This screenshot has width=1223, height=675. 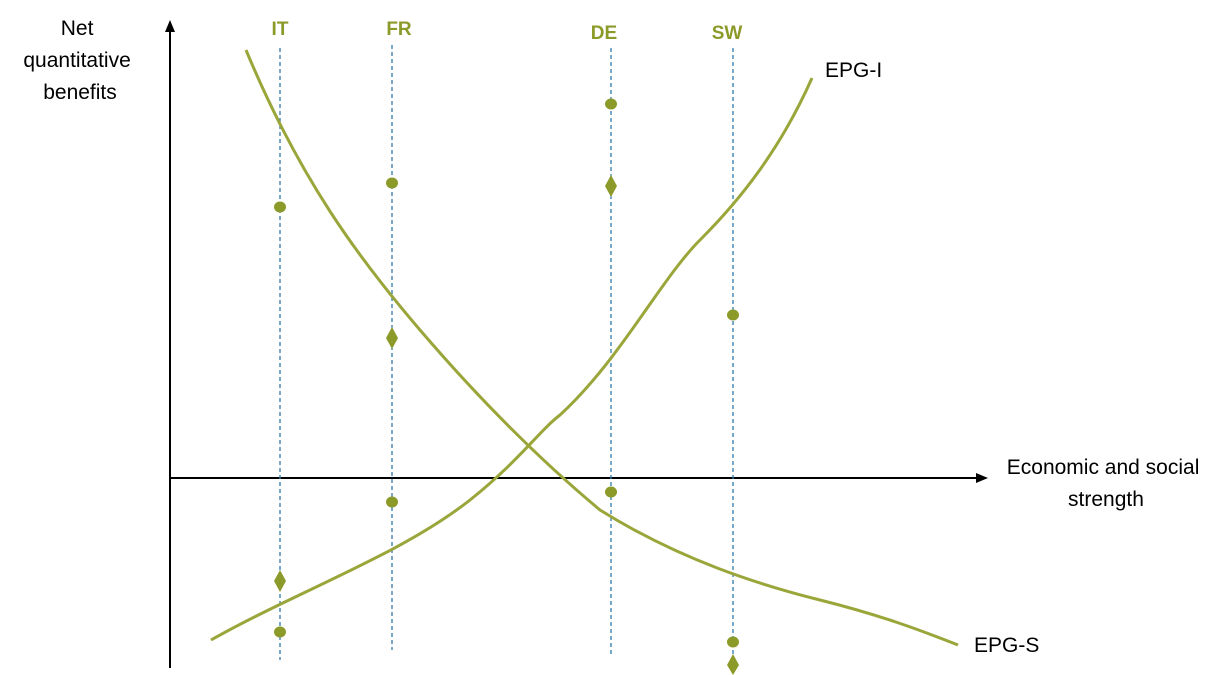 I want to click on country-label-it: IT, so click(x=280, y=29).